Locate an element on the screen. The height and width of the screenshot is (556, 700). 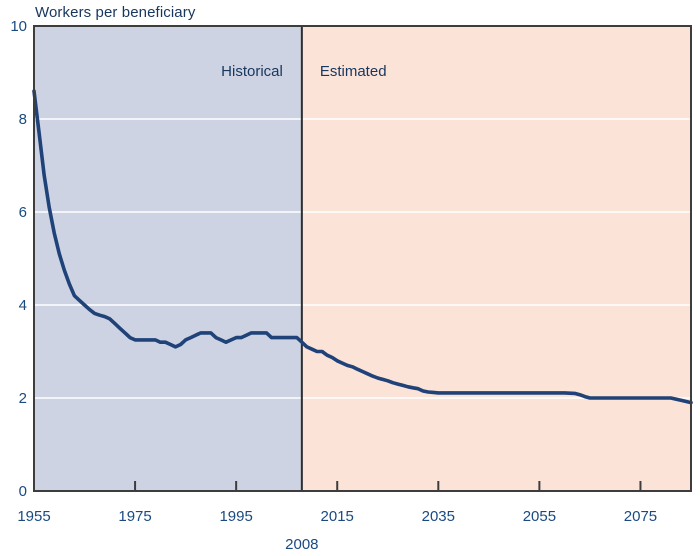
x-axis-label-1955: 1955 is located at coordinates (33, 516).